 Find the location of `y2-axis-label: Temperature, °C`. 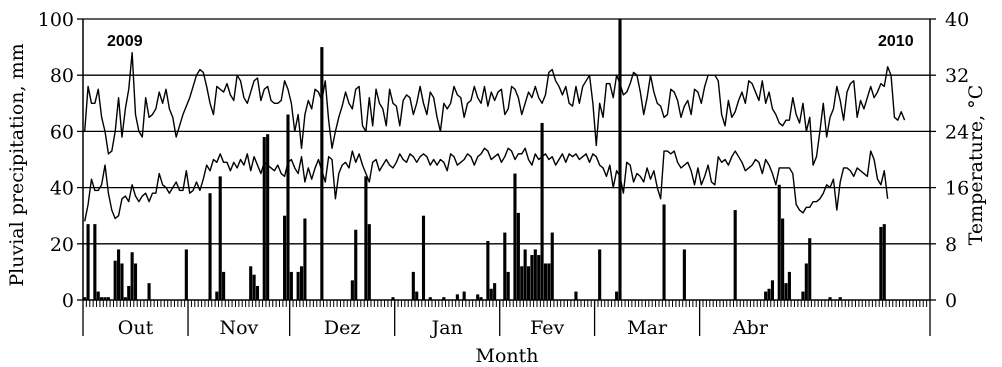

y2-axis-label: Temperature, °C is located at coordinates (976, 165).